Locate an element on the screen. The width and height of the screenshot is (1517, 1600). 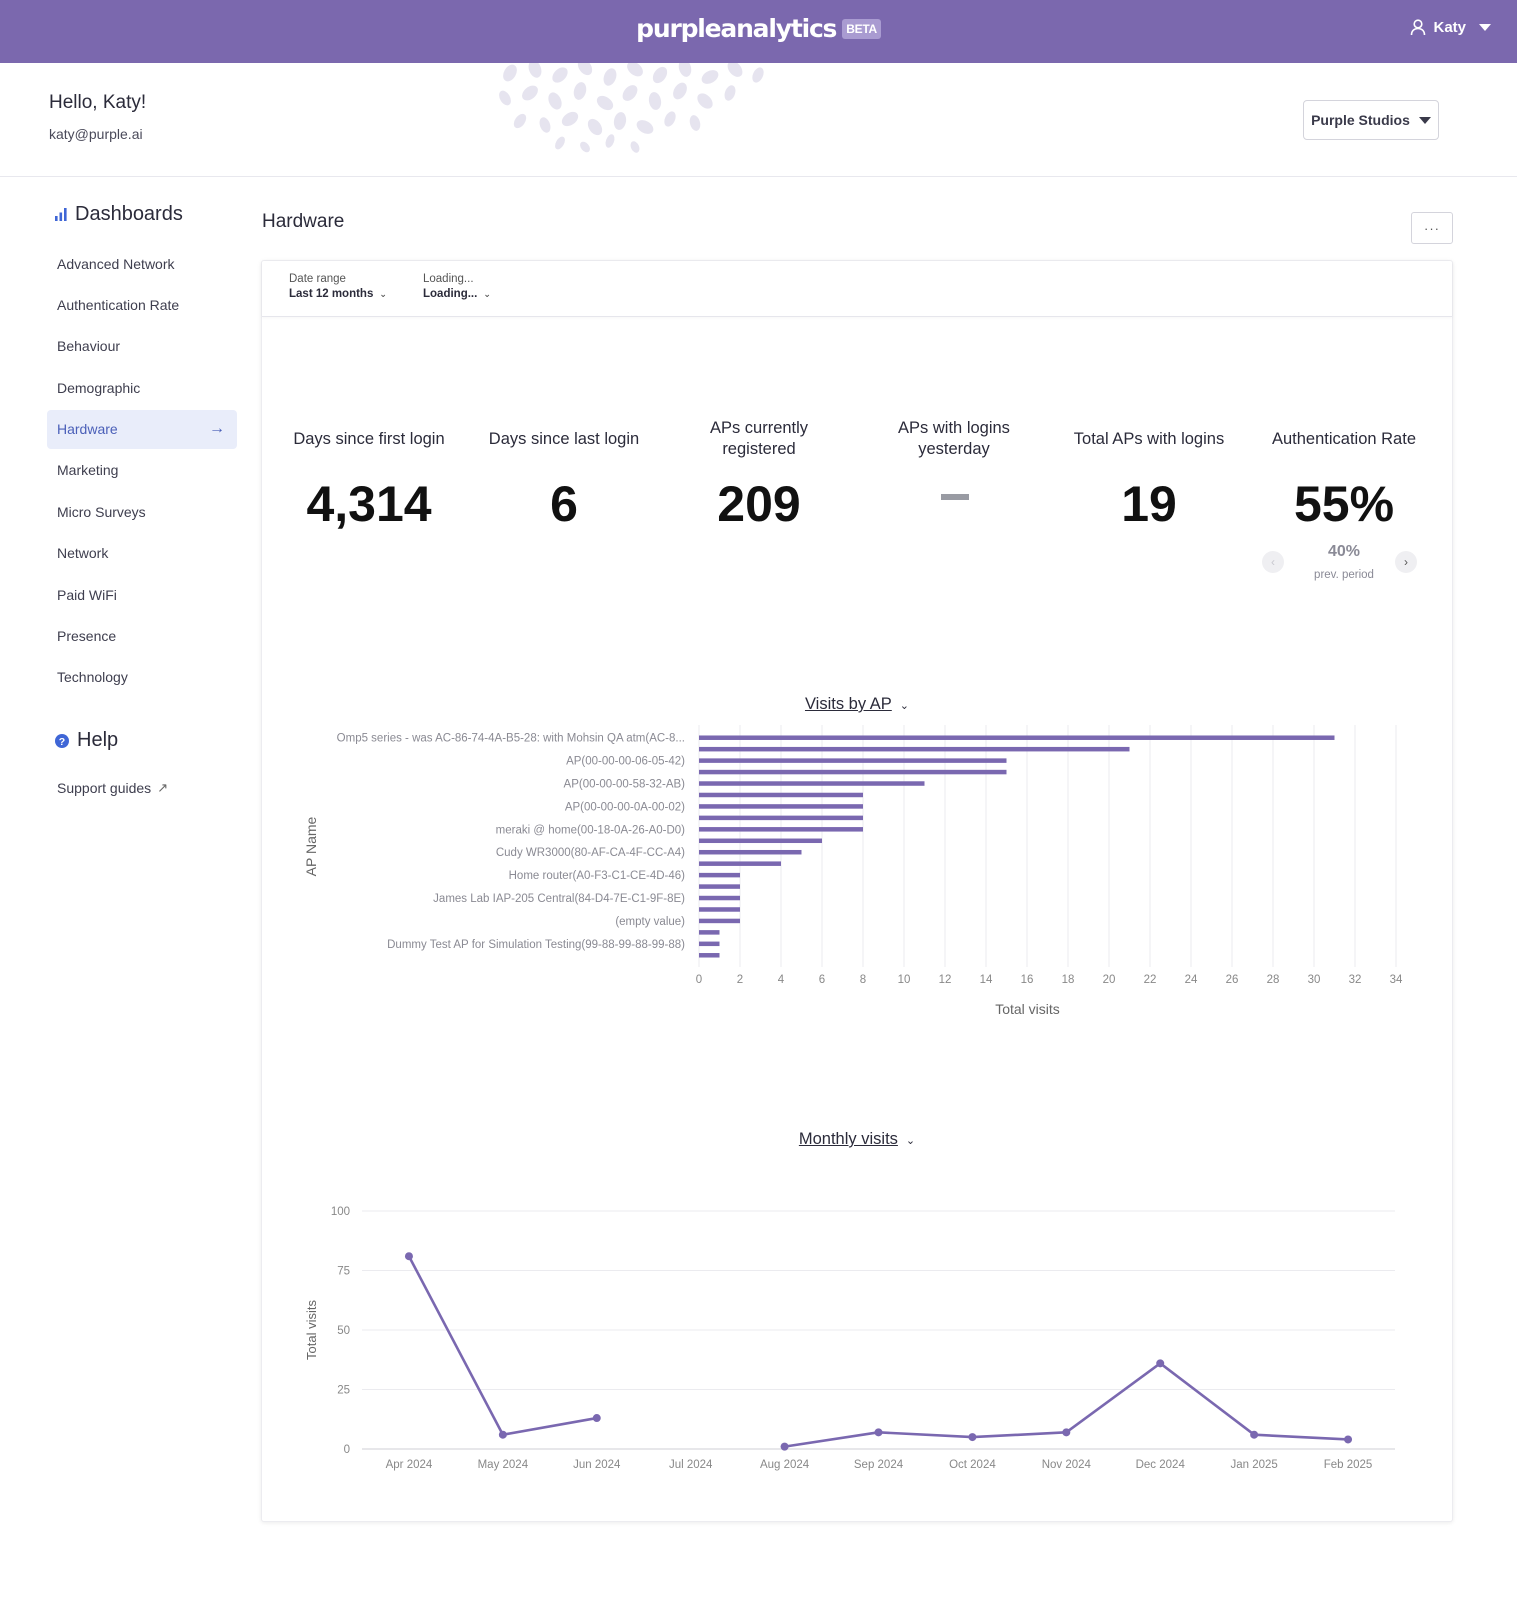
chevron-right-icon: › is located at coordinates (1406, 562).